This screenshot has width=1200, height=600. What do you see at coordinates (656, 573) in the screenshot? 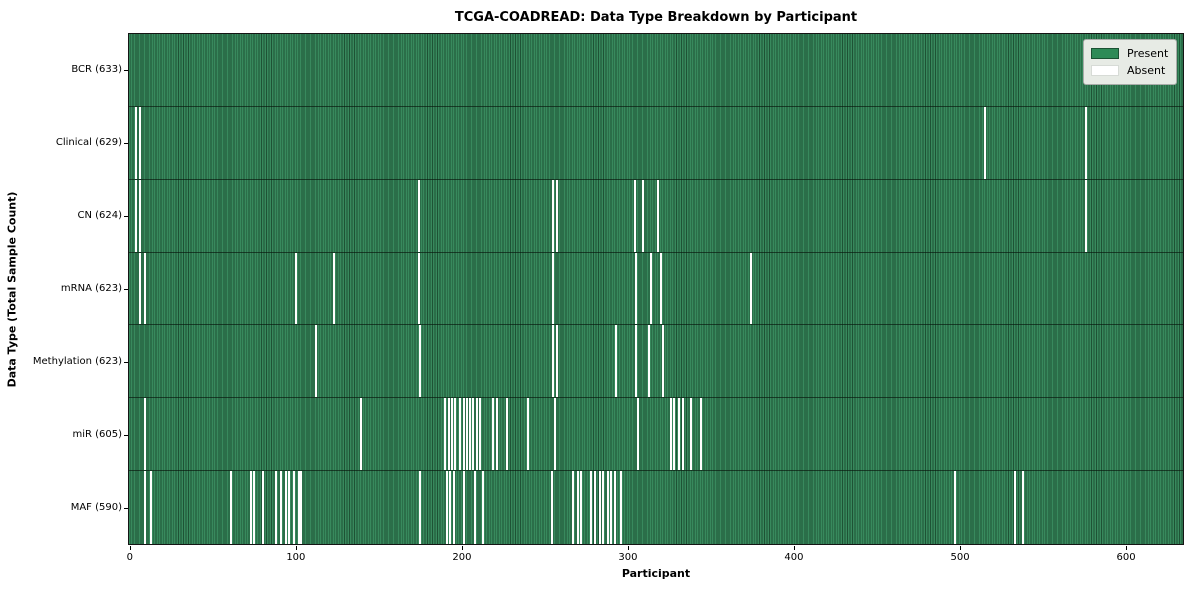
I see `x-axis-label: Participant` at bounding box center [656, 573].